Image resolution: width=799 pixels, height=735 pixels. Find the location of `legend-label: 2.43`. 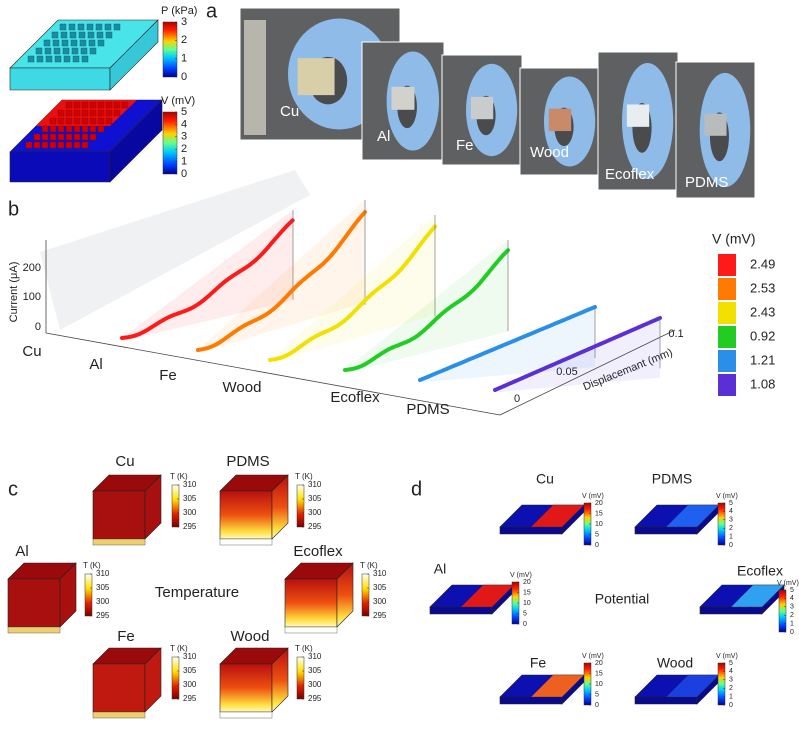

legend-label: 2.43 is located at coordinates (762, 311).